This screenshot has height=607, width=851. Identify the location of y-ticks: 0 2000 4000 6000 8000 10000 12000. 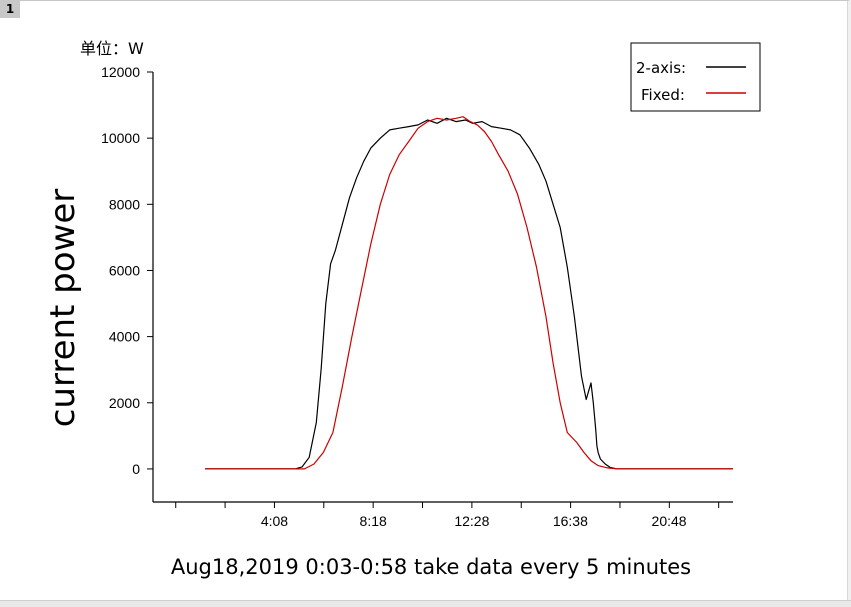
(127, 270).